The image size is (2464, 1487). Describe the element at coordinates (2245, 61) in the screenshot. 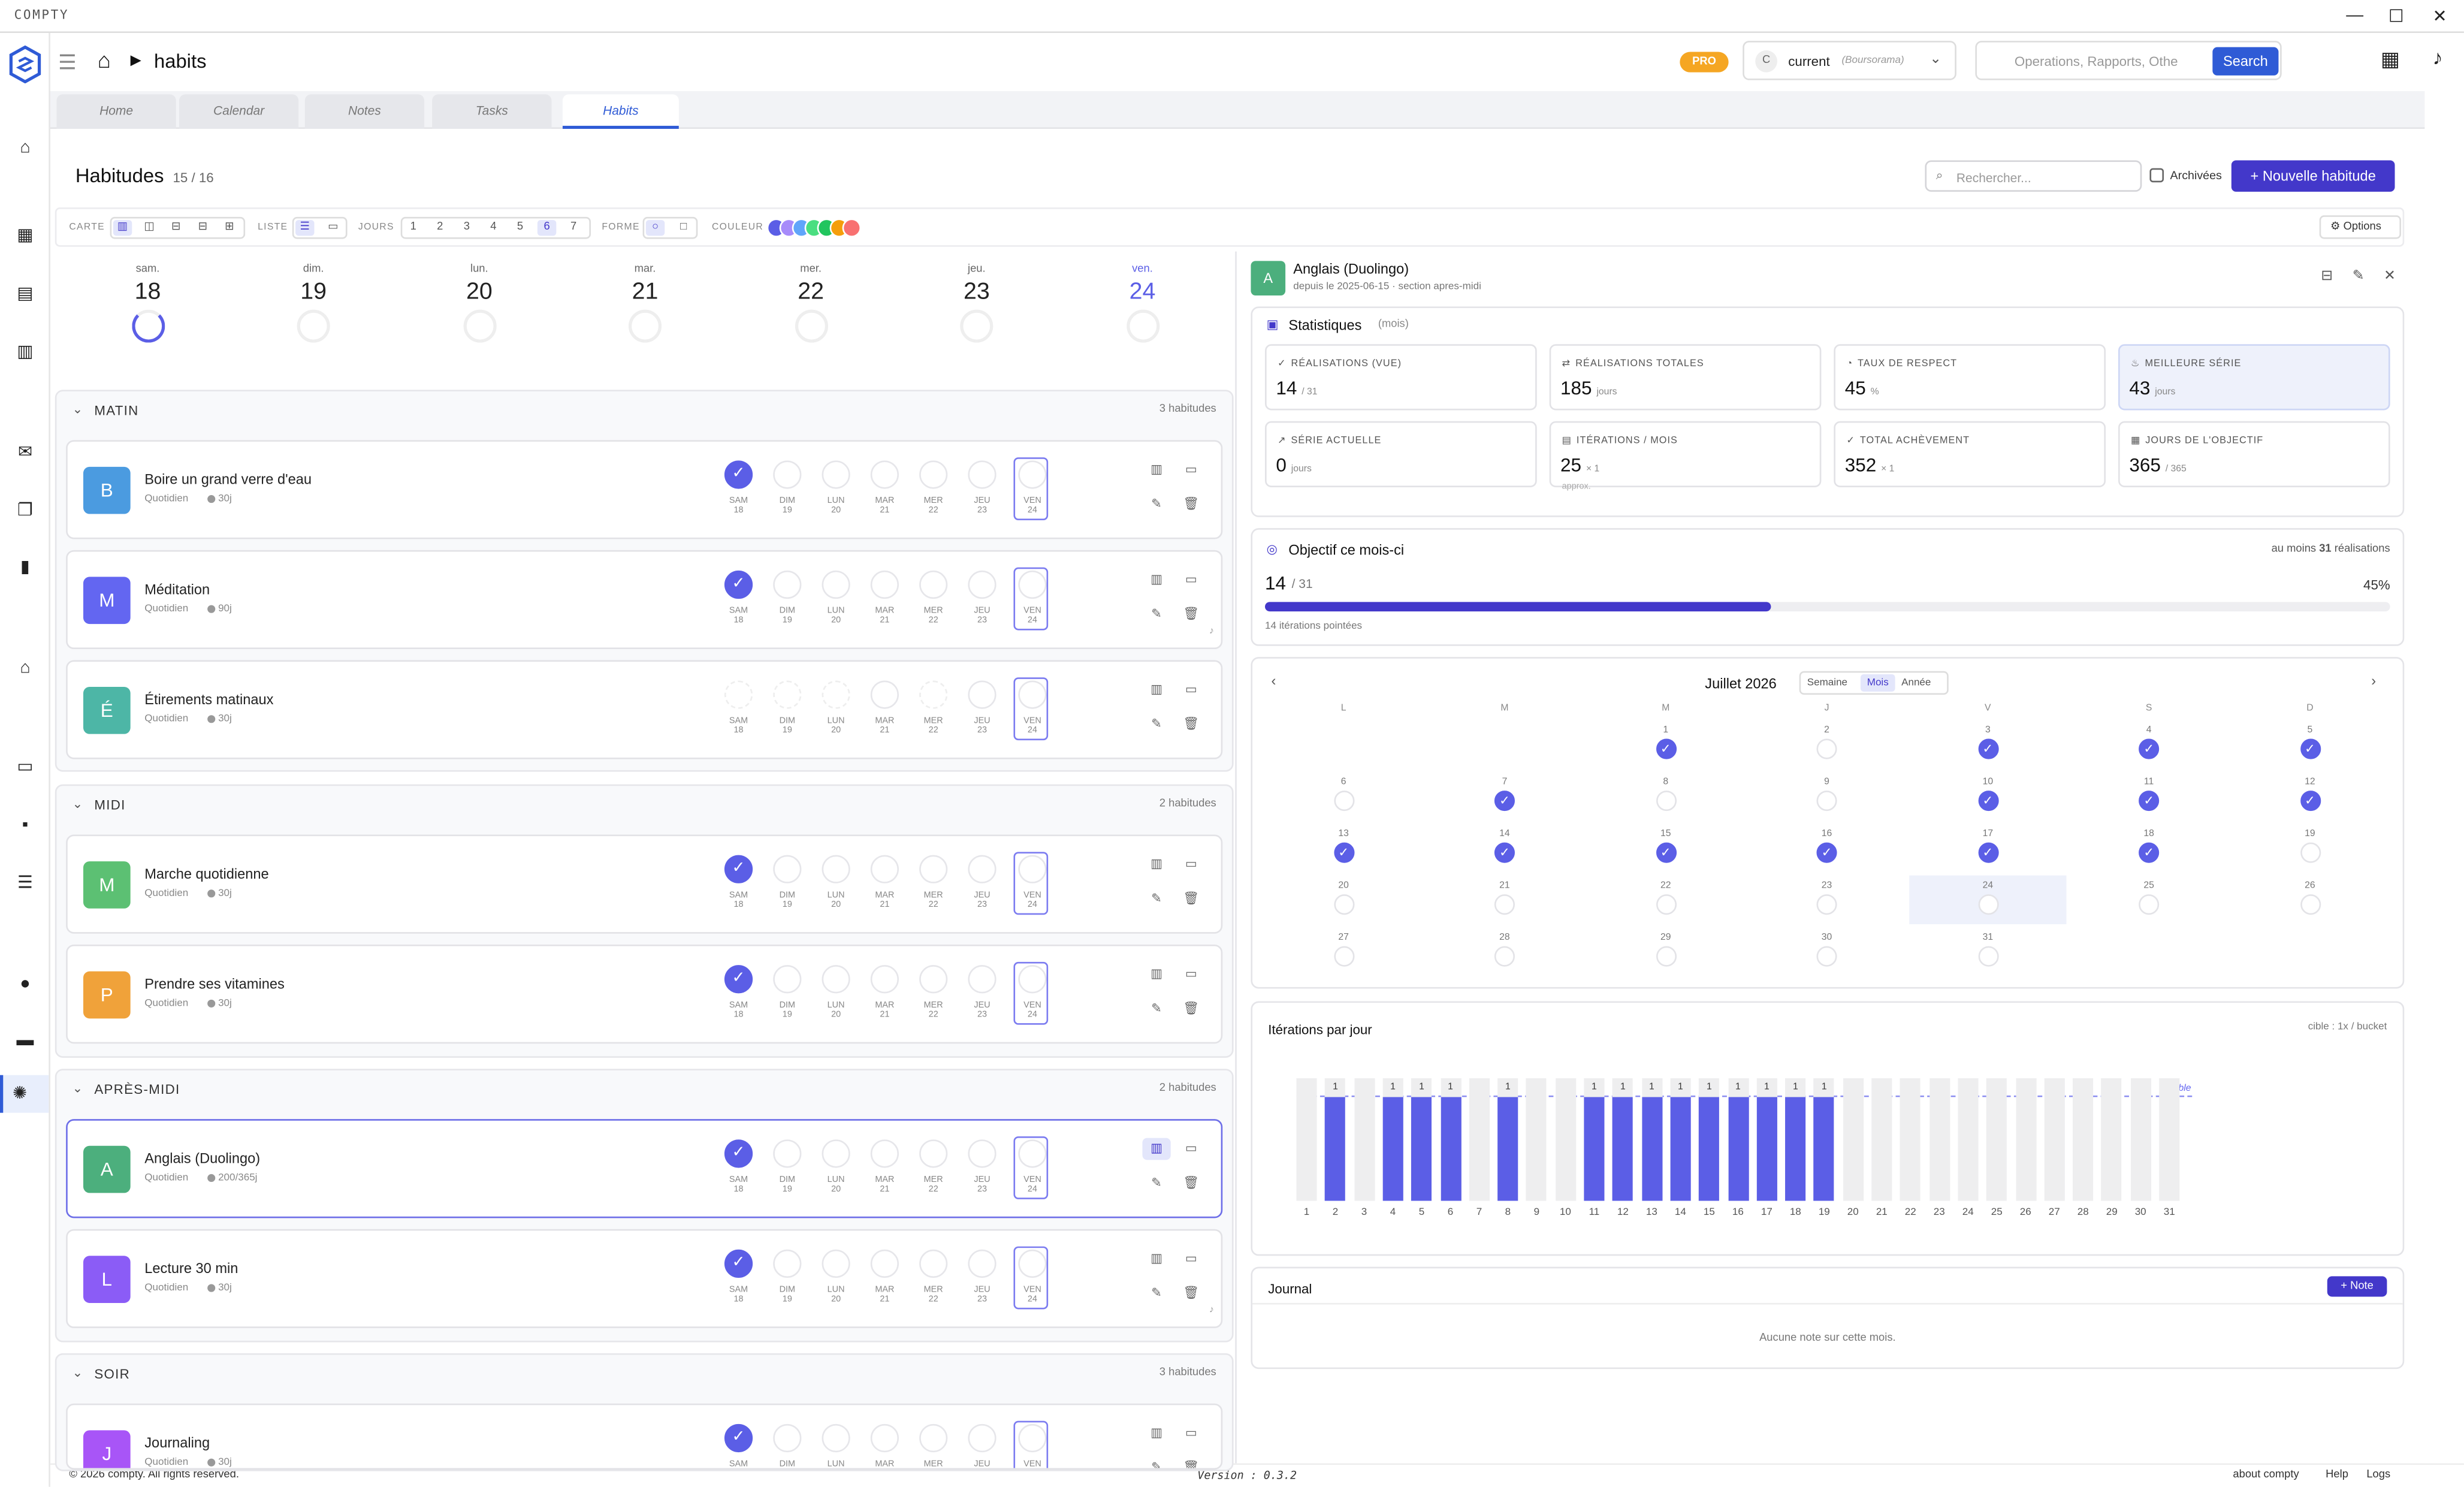

I see `search-button: Search` at that location.